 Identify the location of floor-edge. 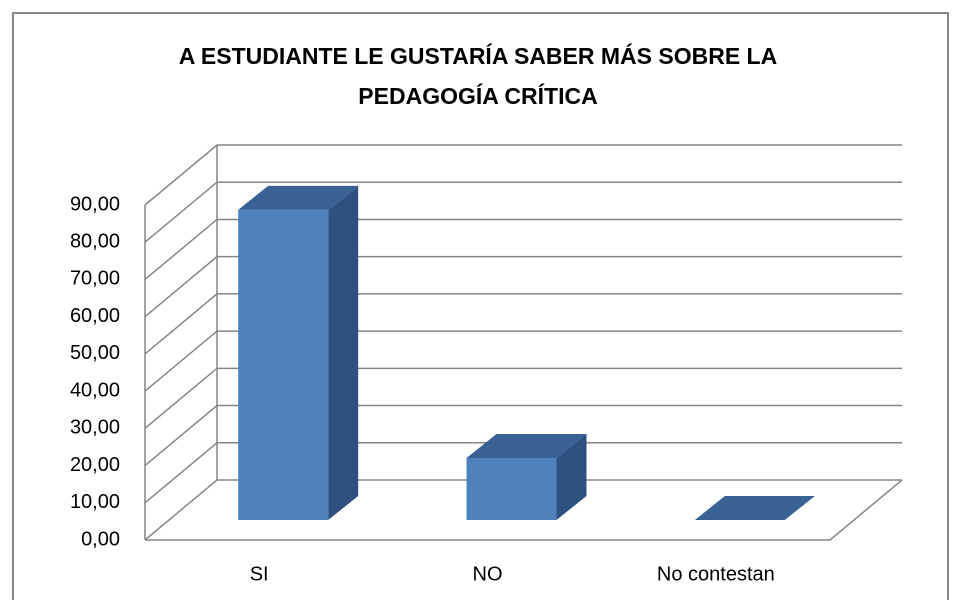
(524, 510).